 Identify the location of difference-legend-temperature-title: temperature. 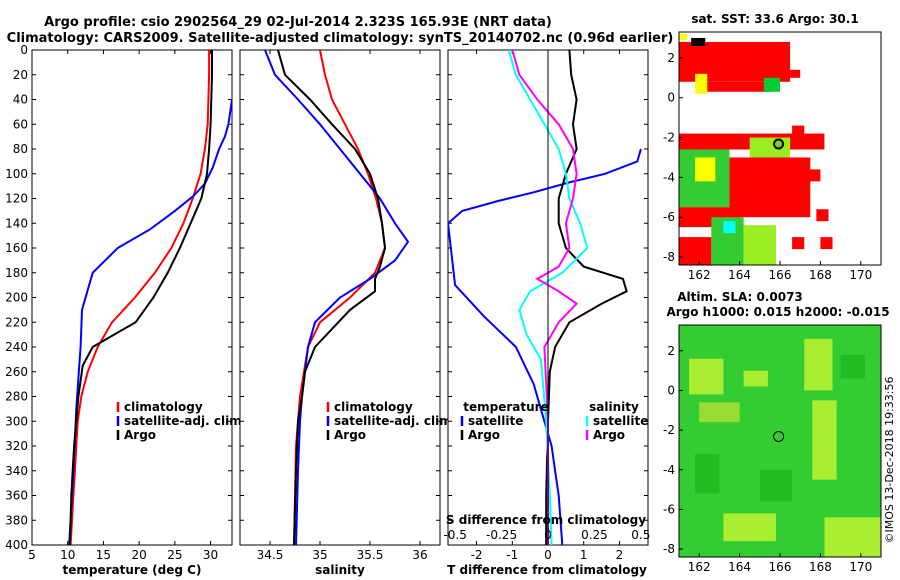
(505, 407).